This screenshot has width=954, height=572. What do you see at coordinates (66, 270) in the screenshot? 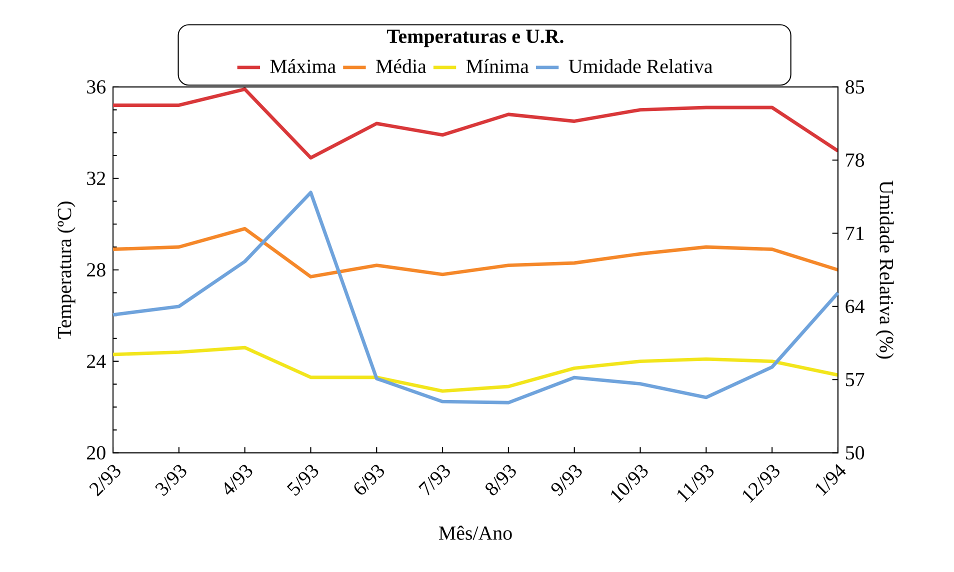
I see `y-axis-title: Temperatura (ºC)` at bounding box center [66, 270].